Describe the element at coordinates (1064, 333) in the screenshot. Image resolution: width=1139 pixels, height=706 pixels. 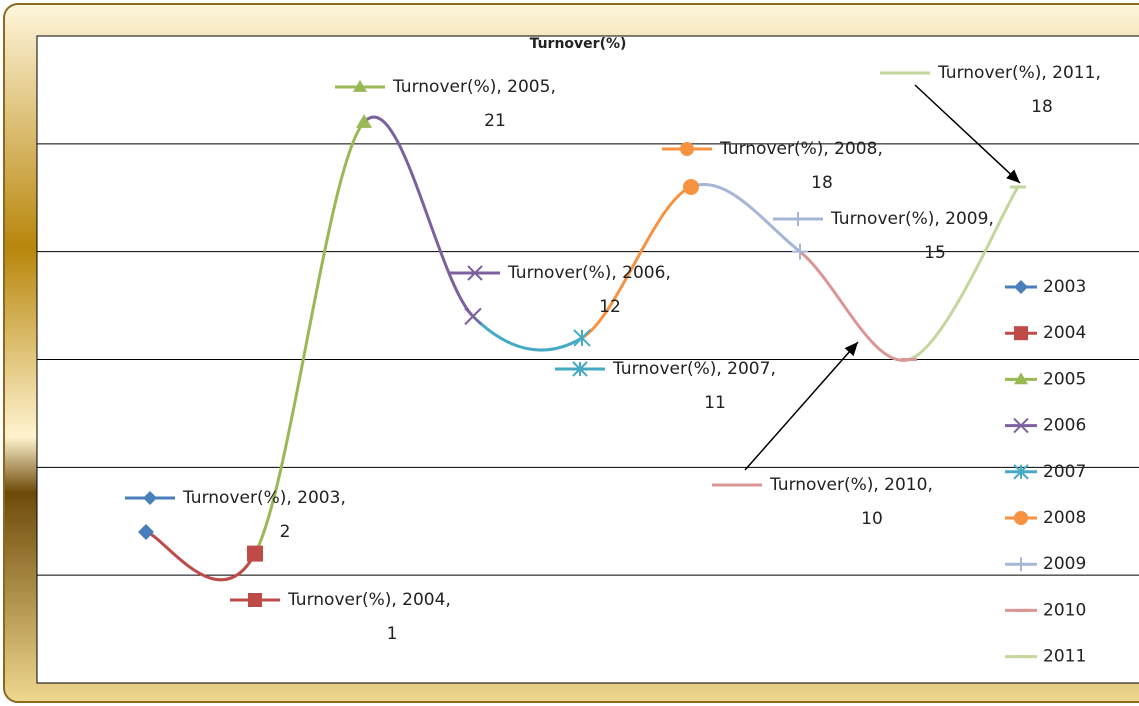
I see `legend-label: 2004` at that location.